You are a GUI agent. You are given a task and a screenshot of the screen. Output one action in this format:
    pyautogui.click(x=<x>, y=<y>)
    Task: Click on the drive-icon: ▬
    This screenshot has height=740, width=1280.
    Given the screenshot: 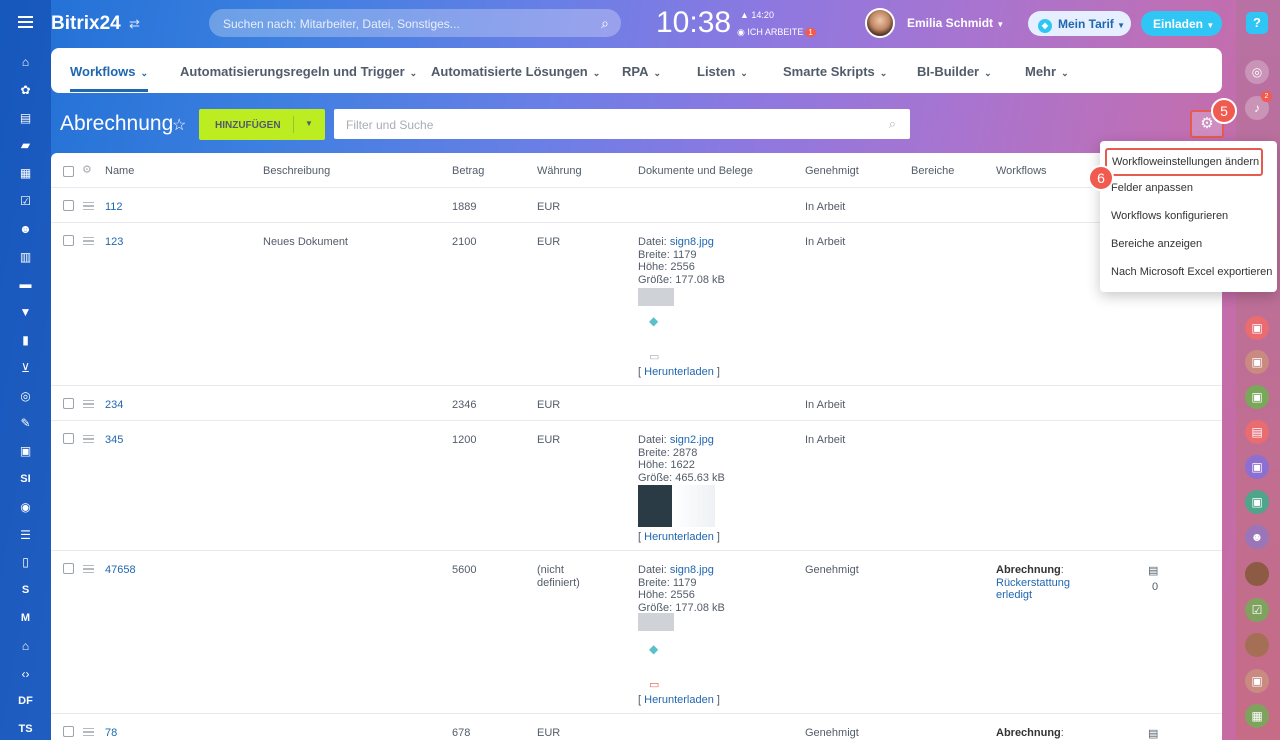 What is the action you would take?
    pyautogui.click(x=25, y=284)
    